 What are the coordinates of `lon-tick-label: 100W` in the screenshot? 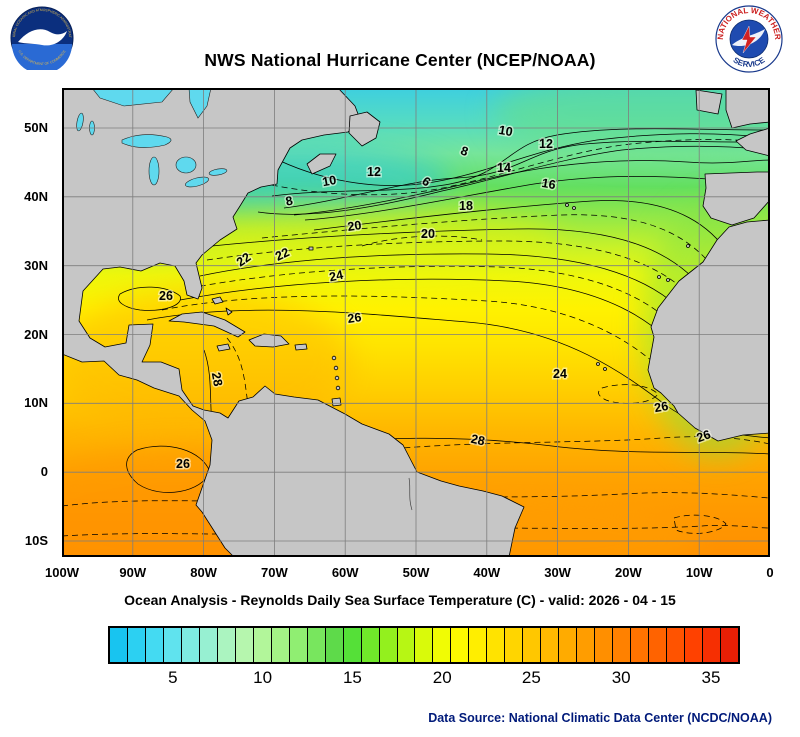 It's located at (62, 572).